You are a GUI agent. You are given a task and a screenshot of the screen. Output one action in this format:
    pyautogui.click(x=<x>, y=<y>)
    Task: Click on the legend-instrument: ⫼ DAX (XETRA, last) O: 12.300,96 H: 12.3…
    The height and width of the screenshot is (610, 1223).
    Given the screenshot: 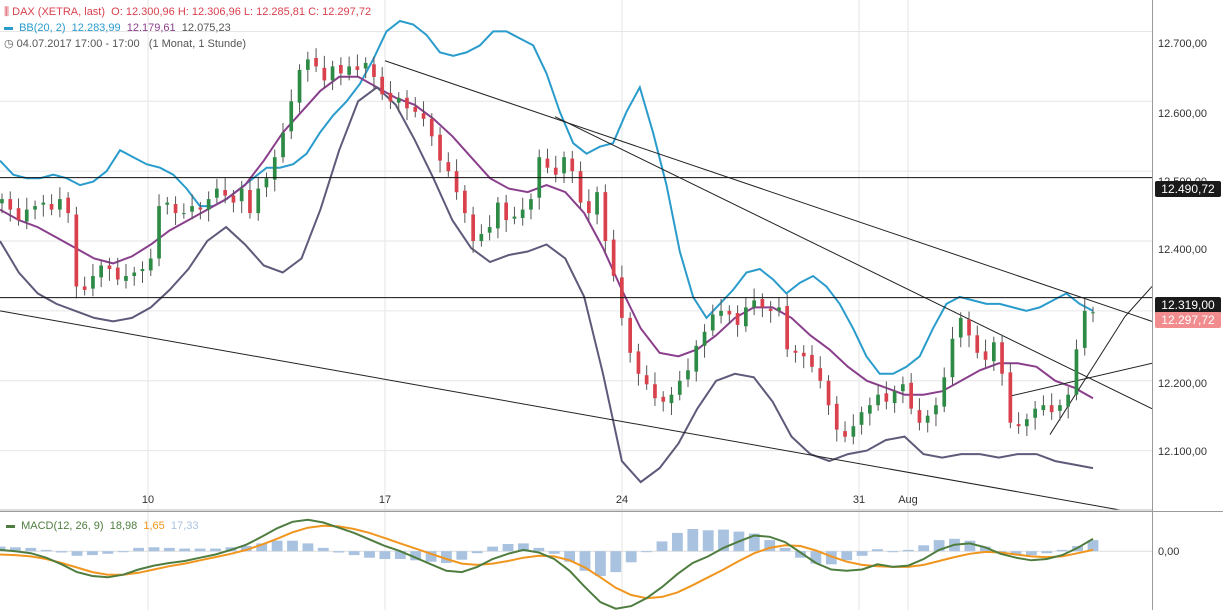 What is the action you would take?
    pyautogui.click(x=187, y=12)
    